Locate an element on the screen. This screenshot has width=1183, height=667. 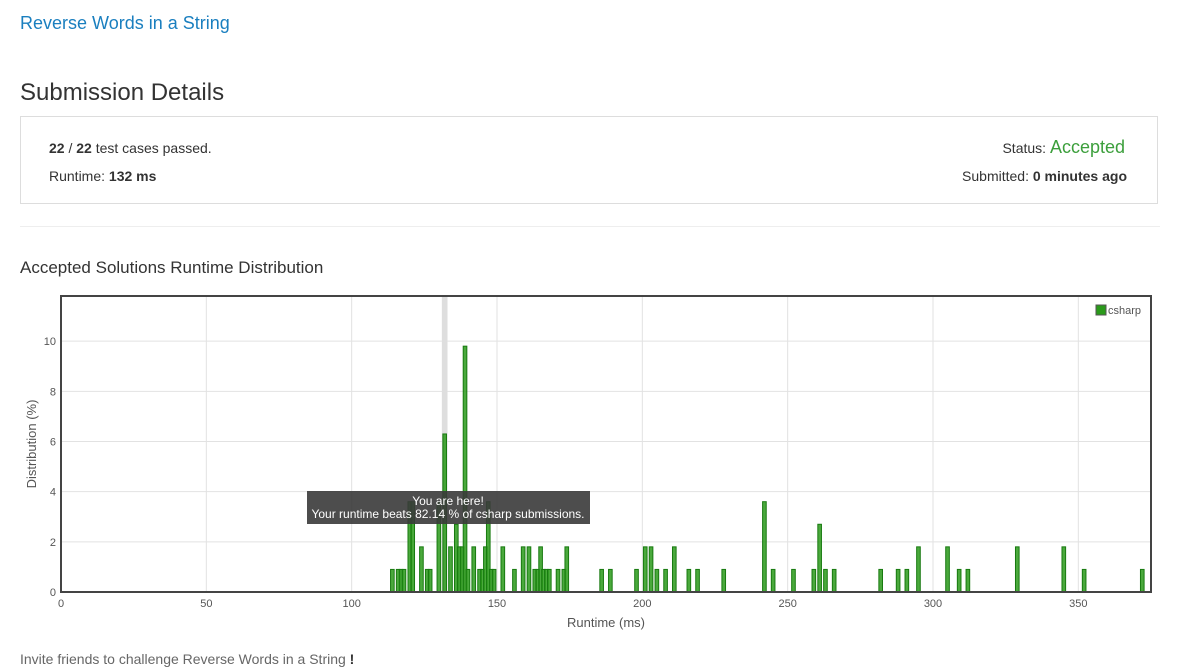
y-tick-label: 6 is located at coordinates (53, 442).